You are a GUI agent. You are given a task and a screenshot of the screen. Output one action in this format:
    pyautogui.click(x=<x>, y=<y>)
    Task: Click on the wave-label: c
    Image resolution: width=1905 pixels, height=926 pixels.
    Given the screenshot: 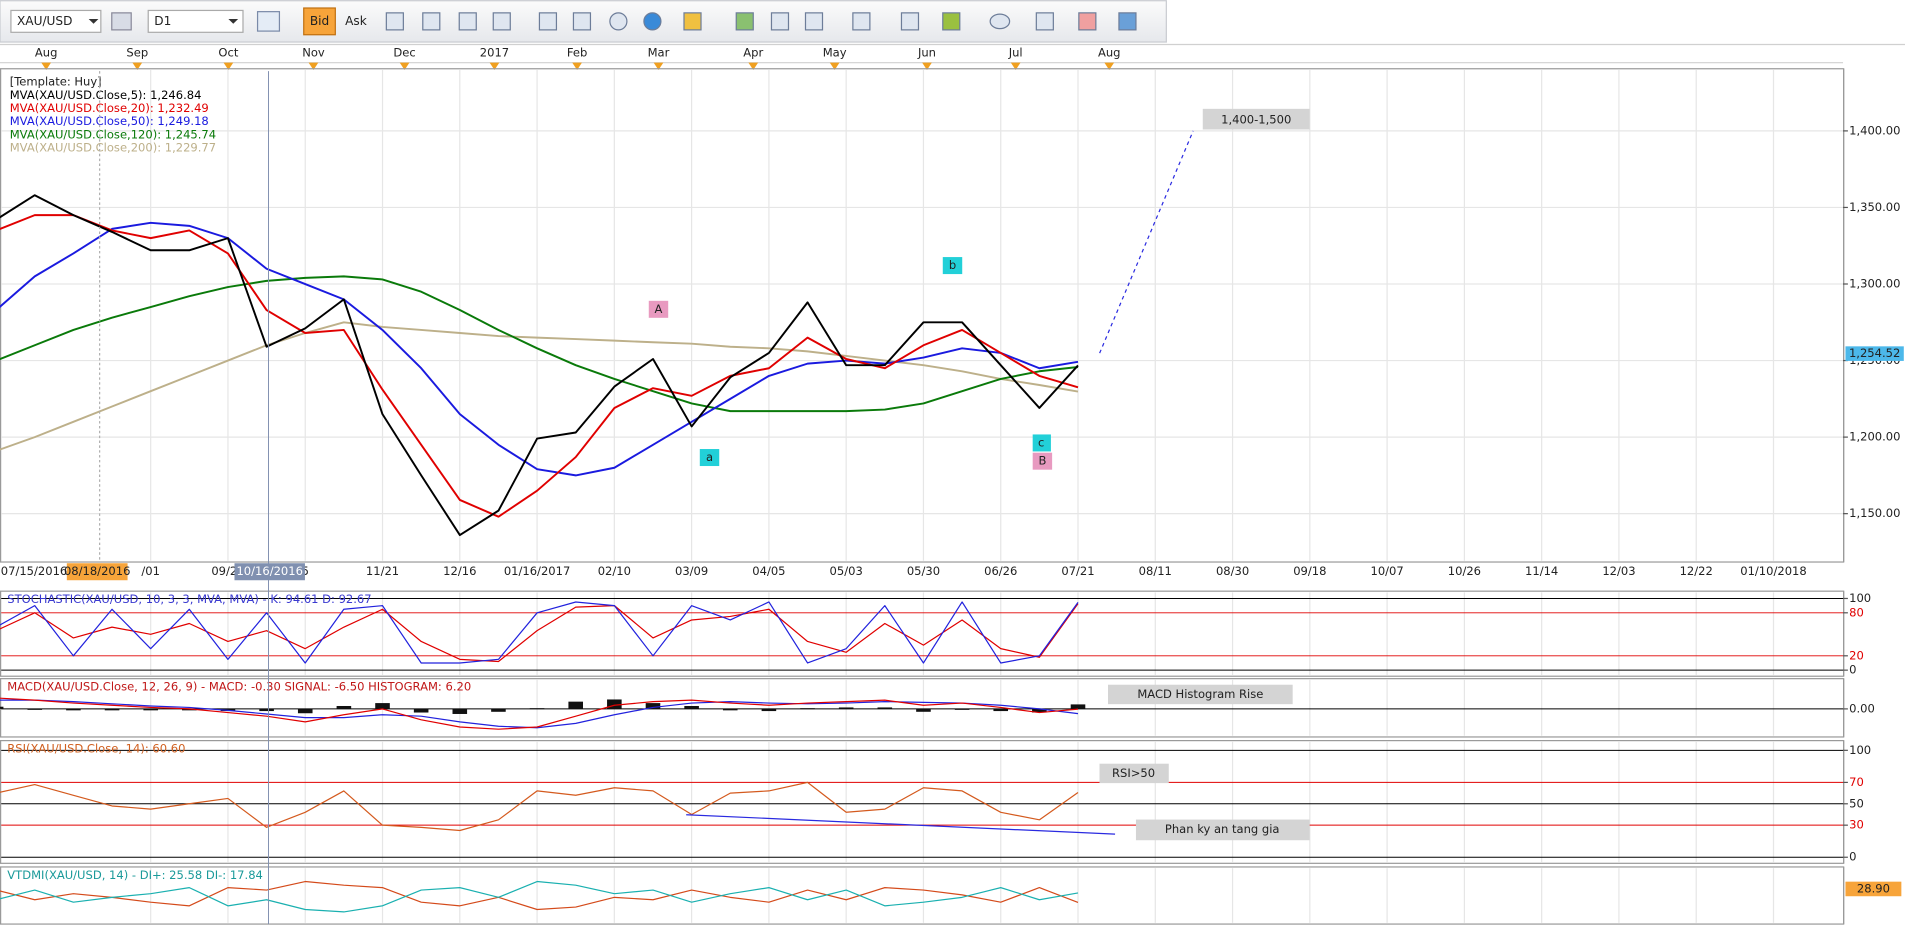 What is the action you would take?
    pyautogui.click(x=1041, y=442)
    